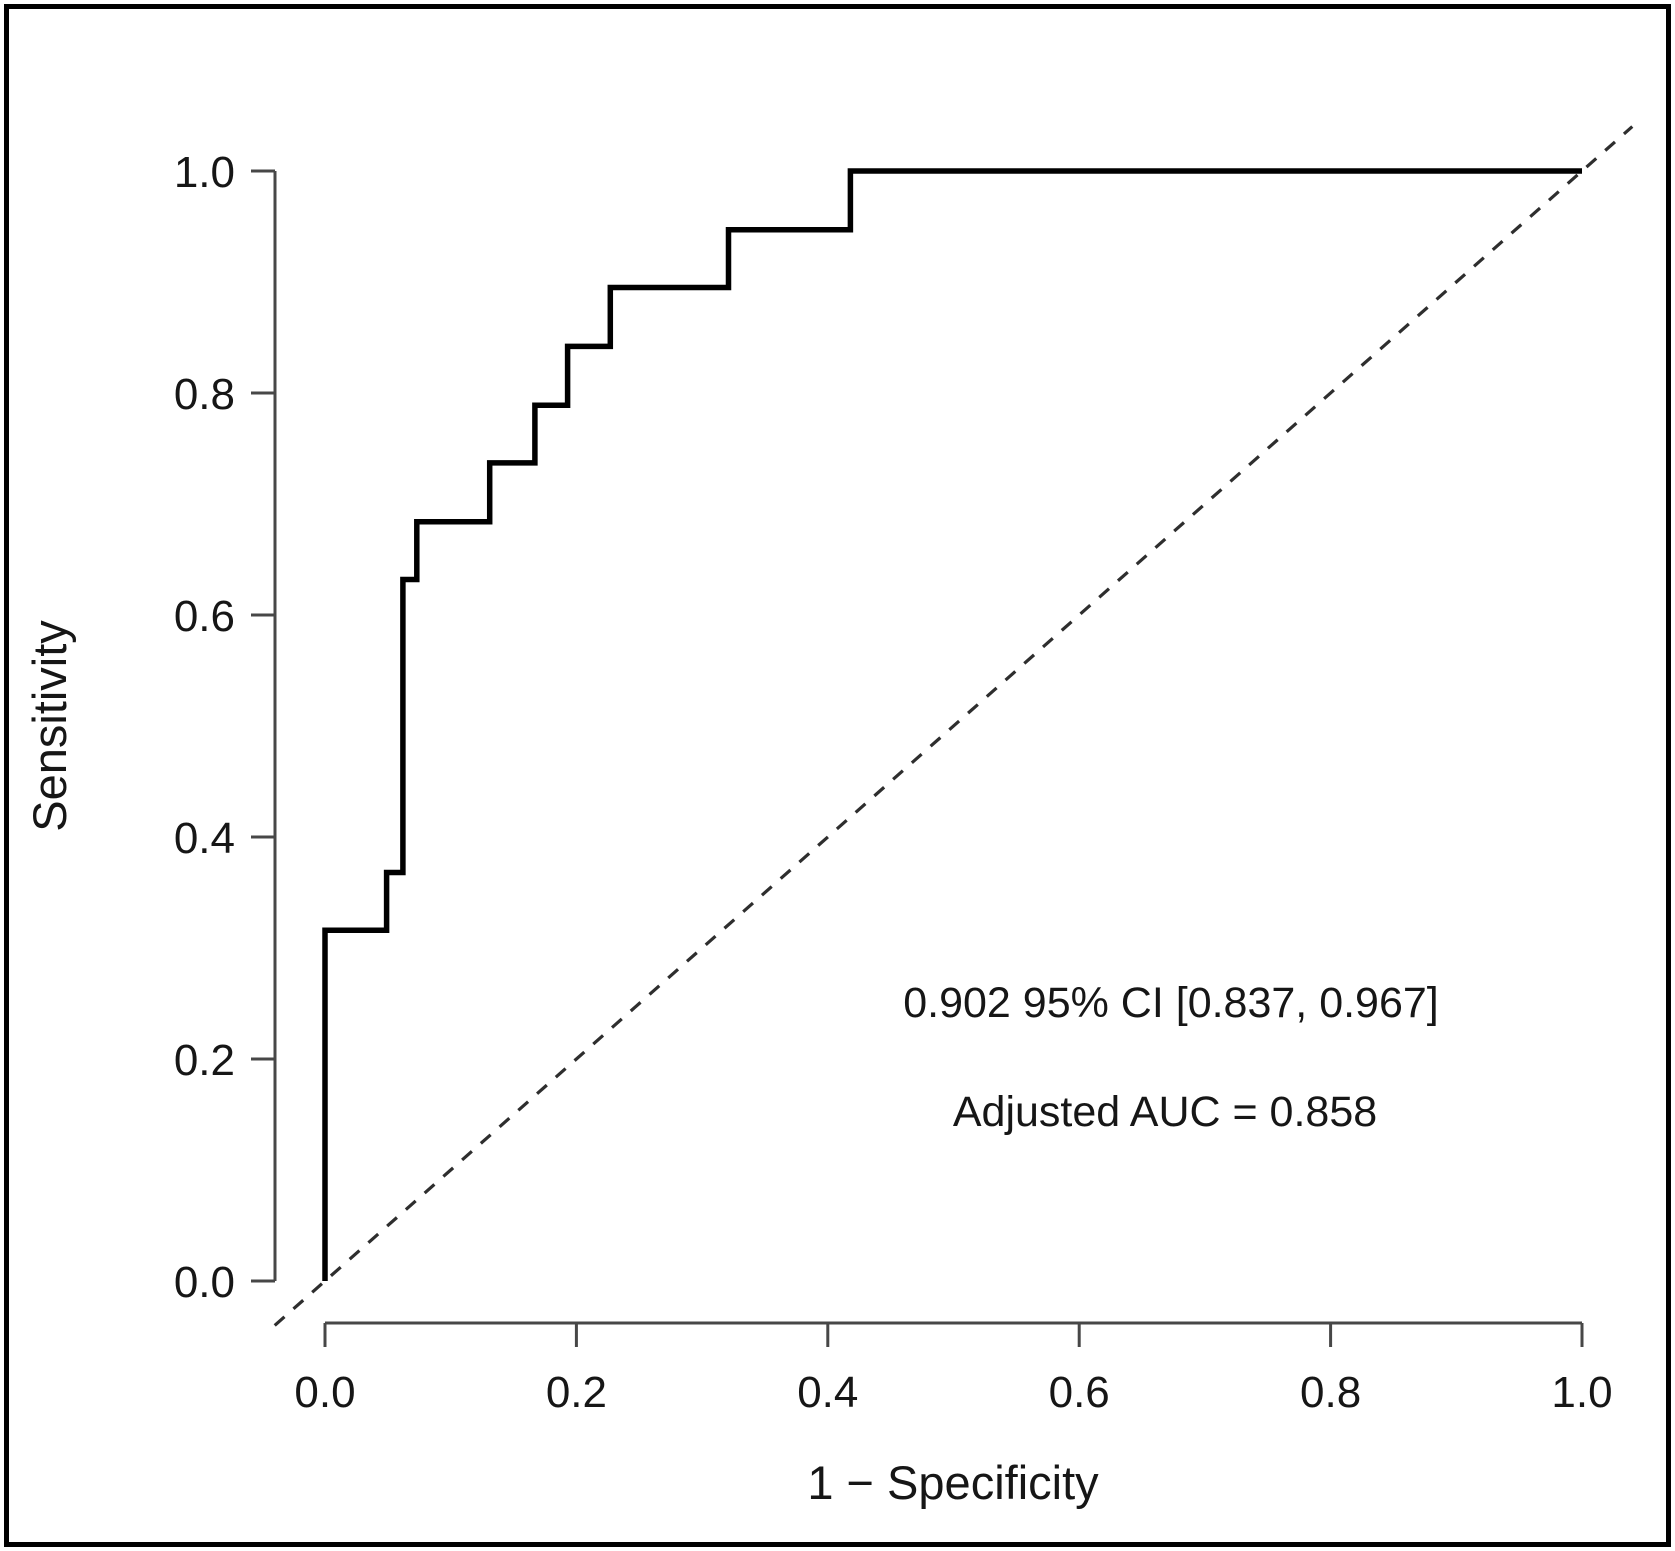  I want to click on y-axis-ticks: 0.0 0.2 0.4 0.6 0.8 1.0, so click(224, 727).